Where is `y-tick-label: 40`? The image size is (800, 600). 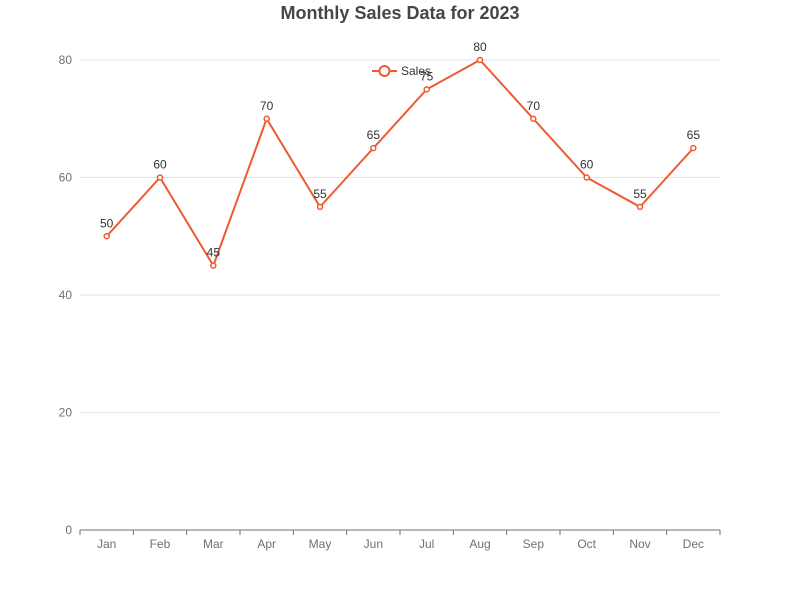 y-tick-label: 40 is located at coordinates (66, 295).